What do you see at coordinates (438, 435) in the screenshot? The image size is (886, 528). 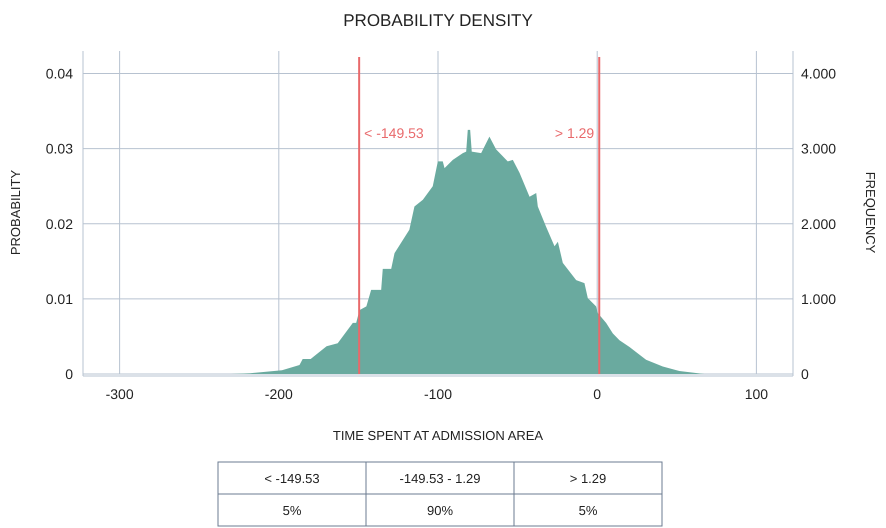 I see `x-axis-title: TIME SPENT AT ADMISSION AREA` at bounding box center [438, 435].